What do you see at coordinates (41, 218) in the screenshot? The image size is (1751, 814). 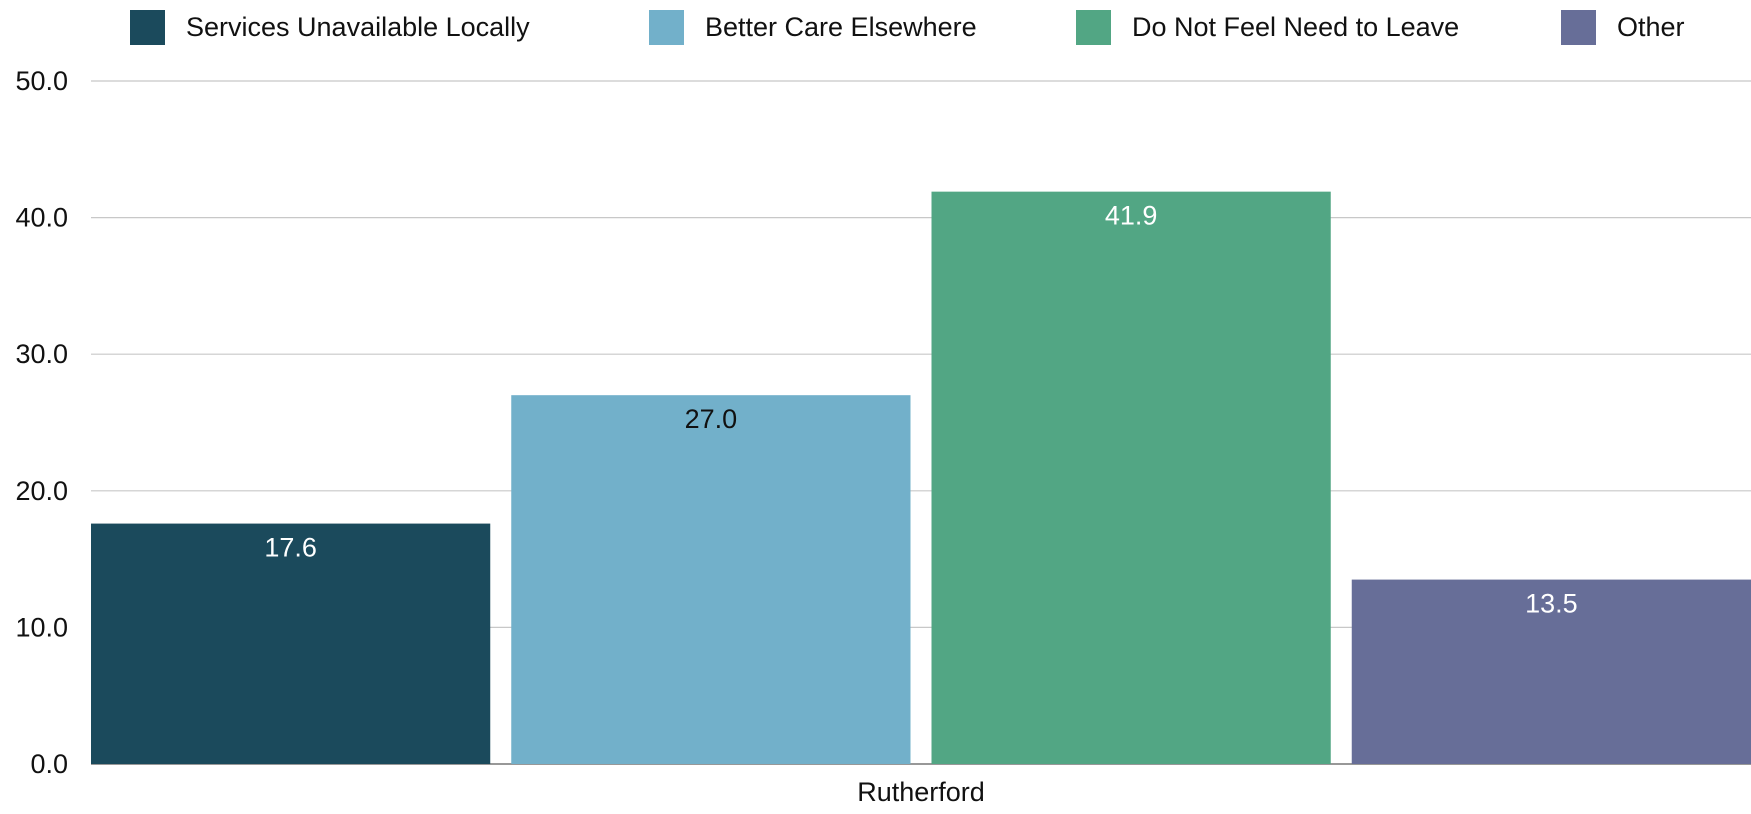 I see `y-tick-label: 40.0` at bounding box center [41, 218].